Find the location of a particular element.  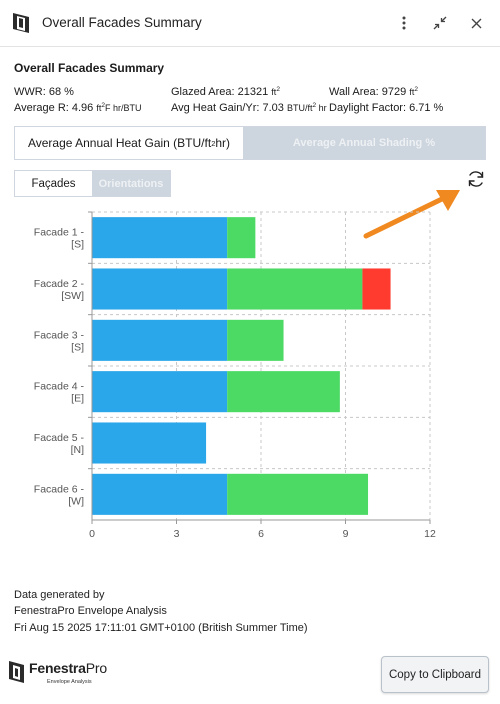

x-tick-label: 9 is located at coordinates (346, 534).